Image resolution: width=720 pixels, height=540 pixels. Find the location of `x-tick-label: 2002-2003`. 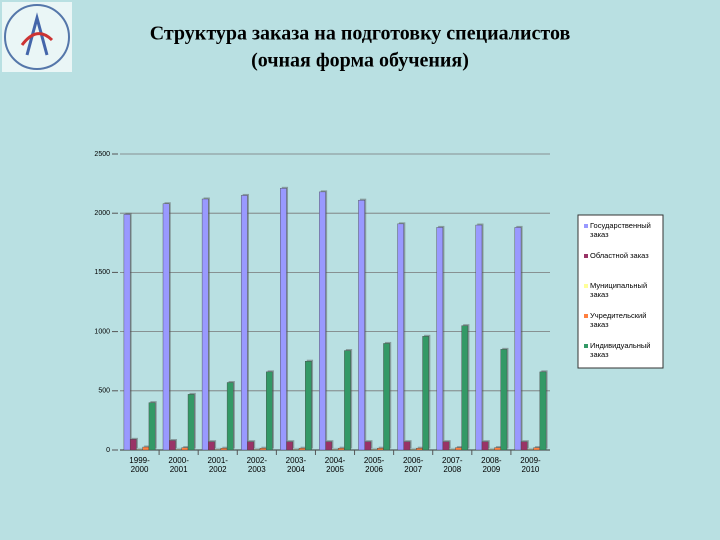

x-tick-label: 2002-2003 is located at coordinates (257, 465).